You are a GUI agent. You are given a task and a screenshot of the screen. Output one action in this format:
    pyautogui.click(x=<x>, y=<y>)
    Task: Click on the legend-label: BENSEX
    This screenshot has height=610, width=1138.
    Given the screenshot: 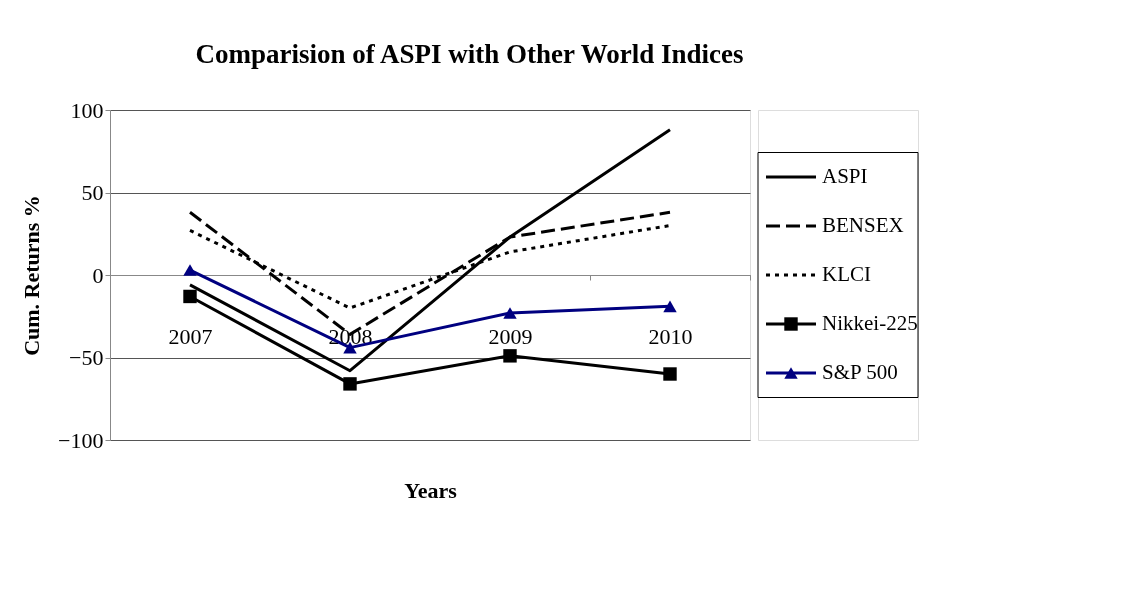 What is the action you would take?
    pyautogui.click(x=863, y=225)
    